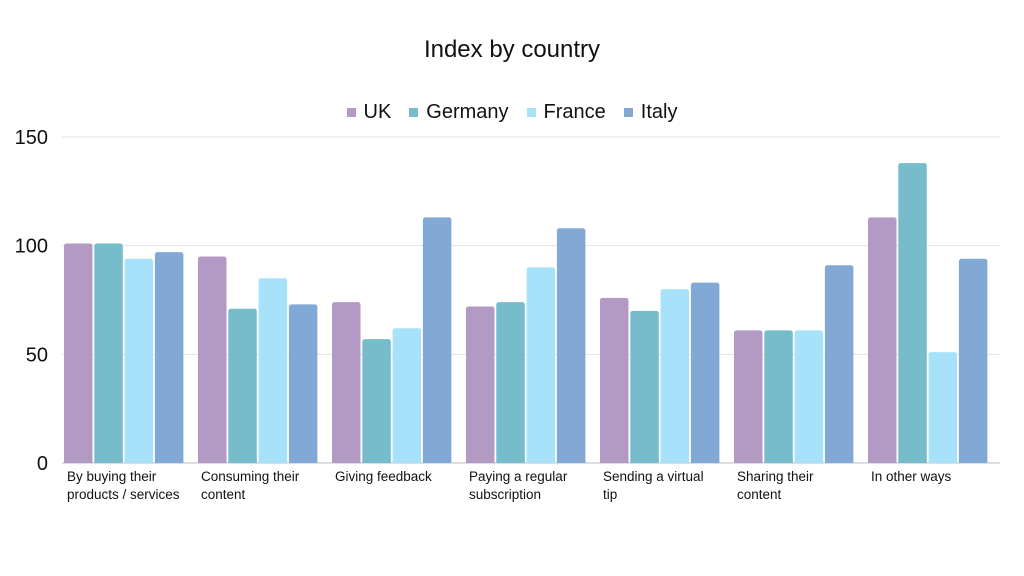  Describe the element at coordinates (383, 476) in the screenshot. I see `x-category-label: Giving feedback` at that location.